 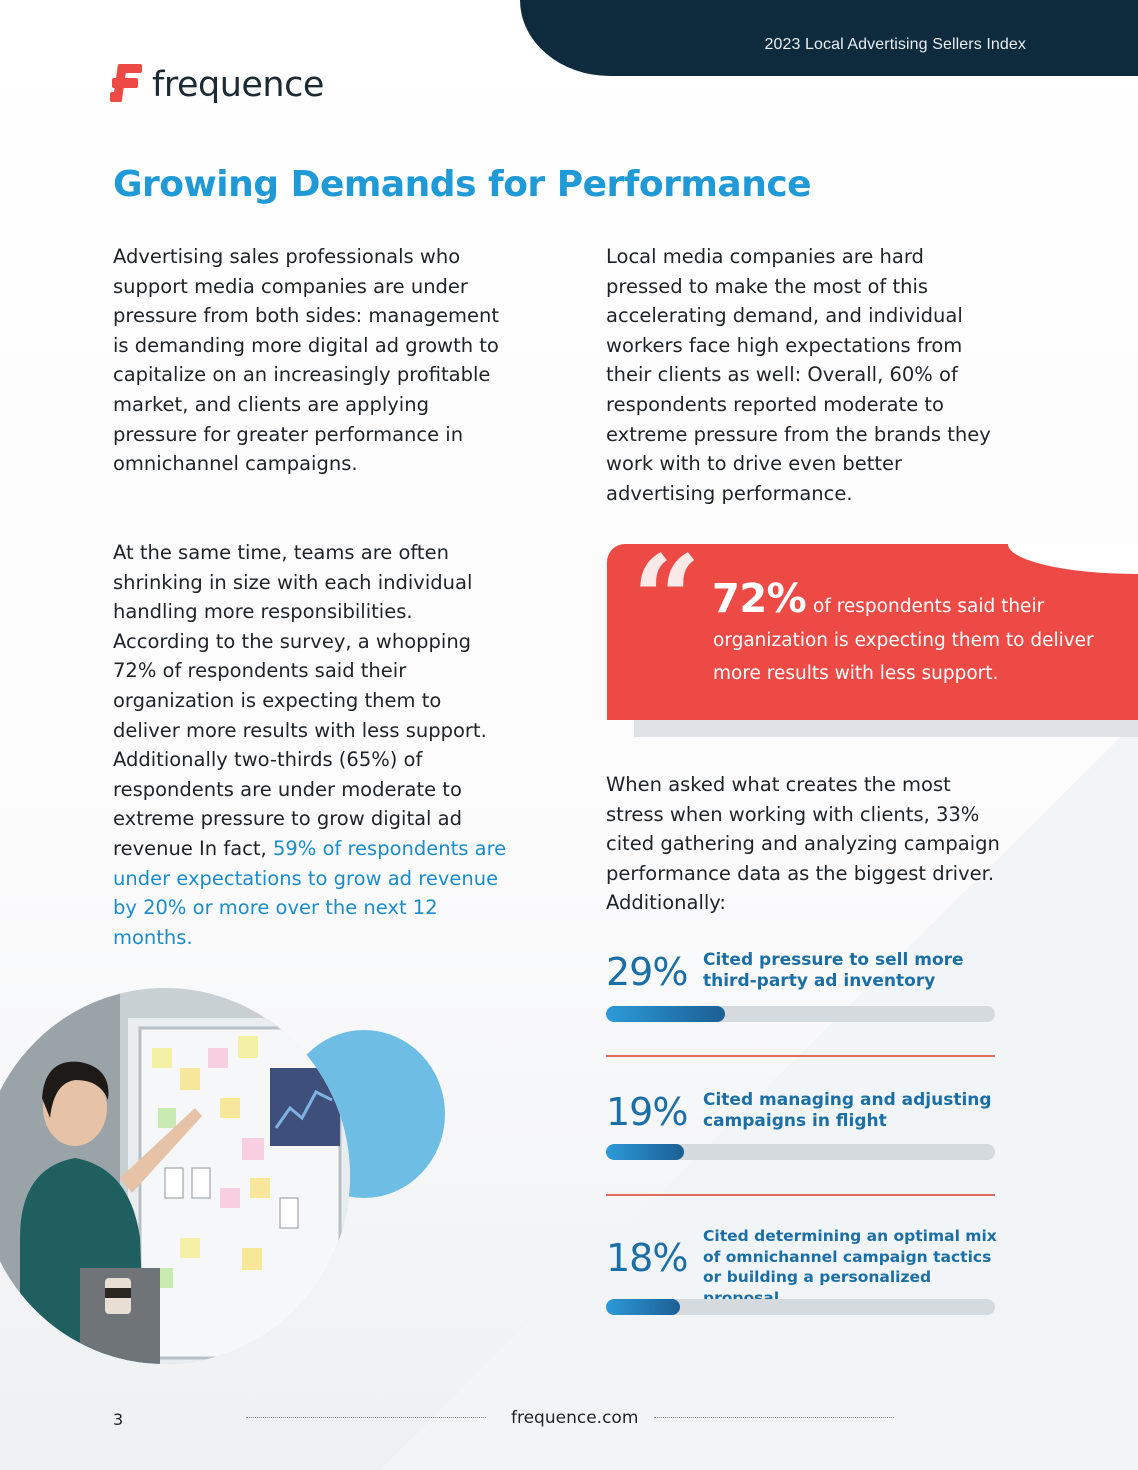 I want to click on stat-percentage: 29%, so click(x=647, y=972).